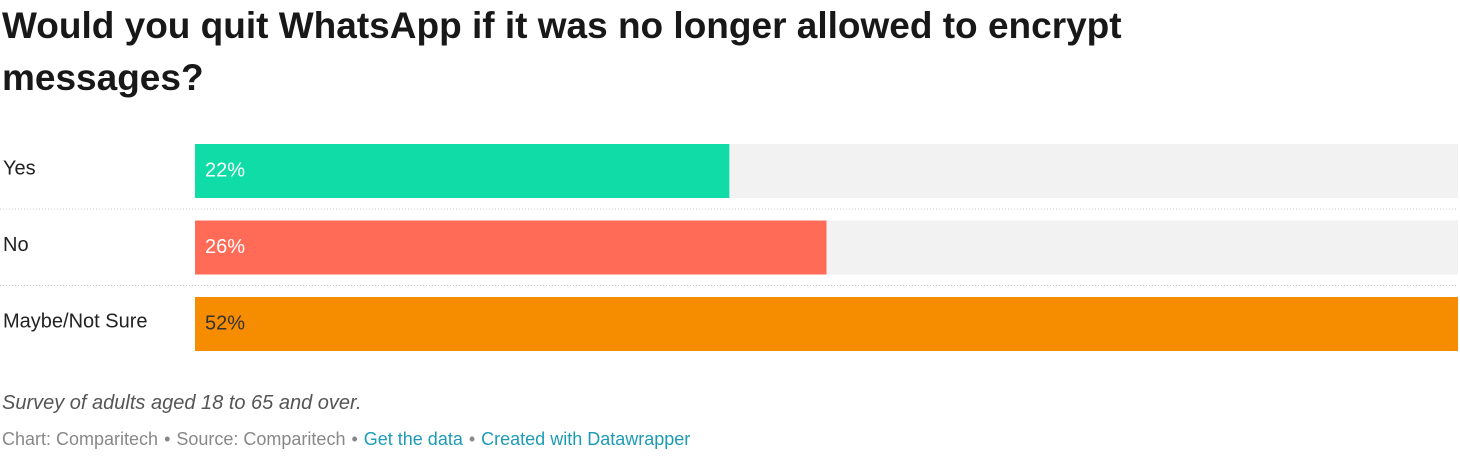 The height and width of the screenshot is (460, 1460). I want to click on get-data-link: Get the data, so click(413, 439).